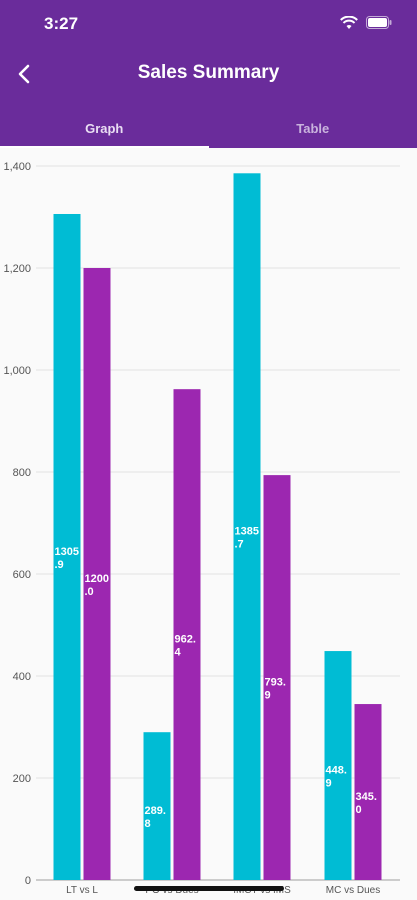  I want to click on tab-table: Table, so click(313, 128).